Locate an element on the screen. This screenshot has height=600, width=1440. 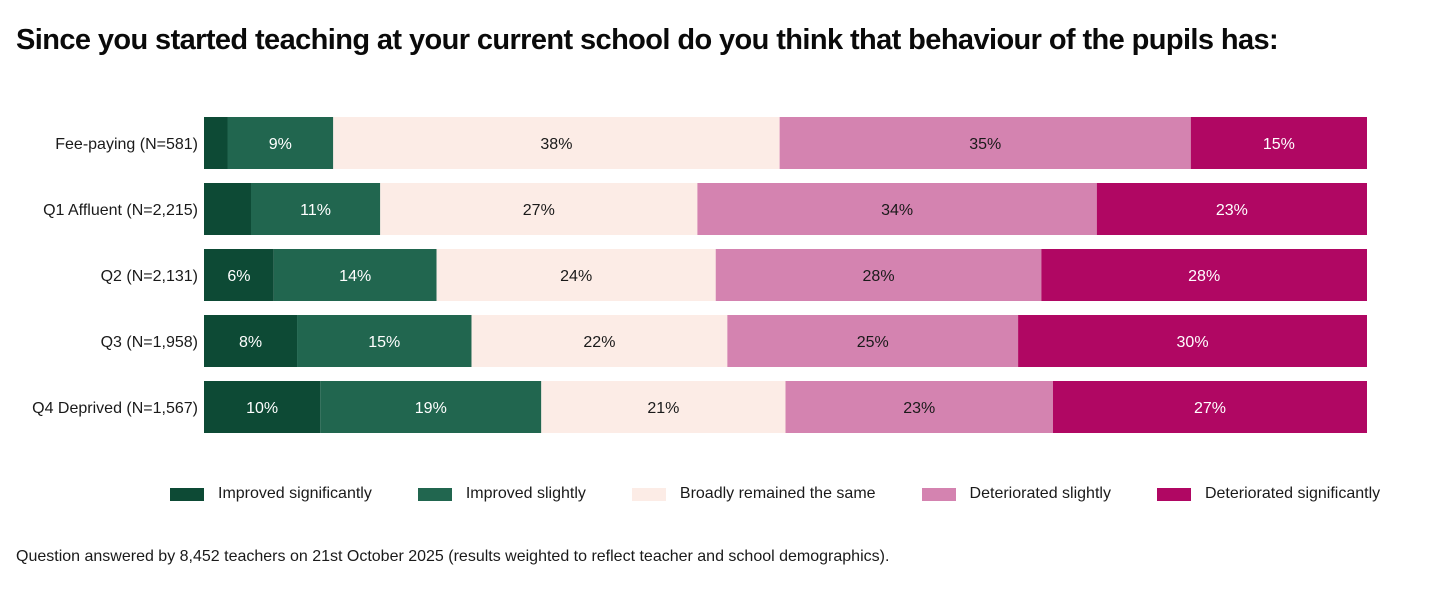
legend-label: Deteriorated significantly is located at coordinates (1292, 493).